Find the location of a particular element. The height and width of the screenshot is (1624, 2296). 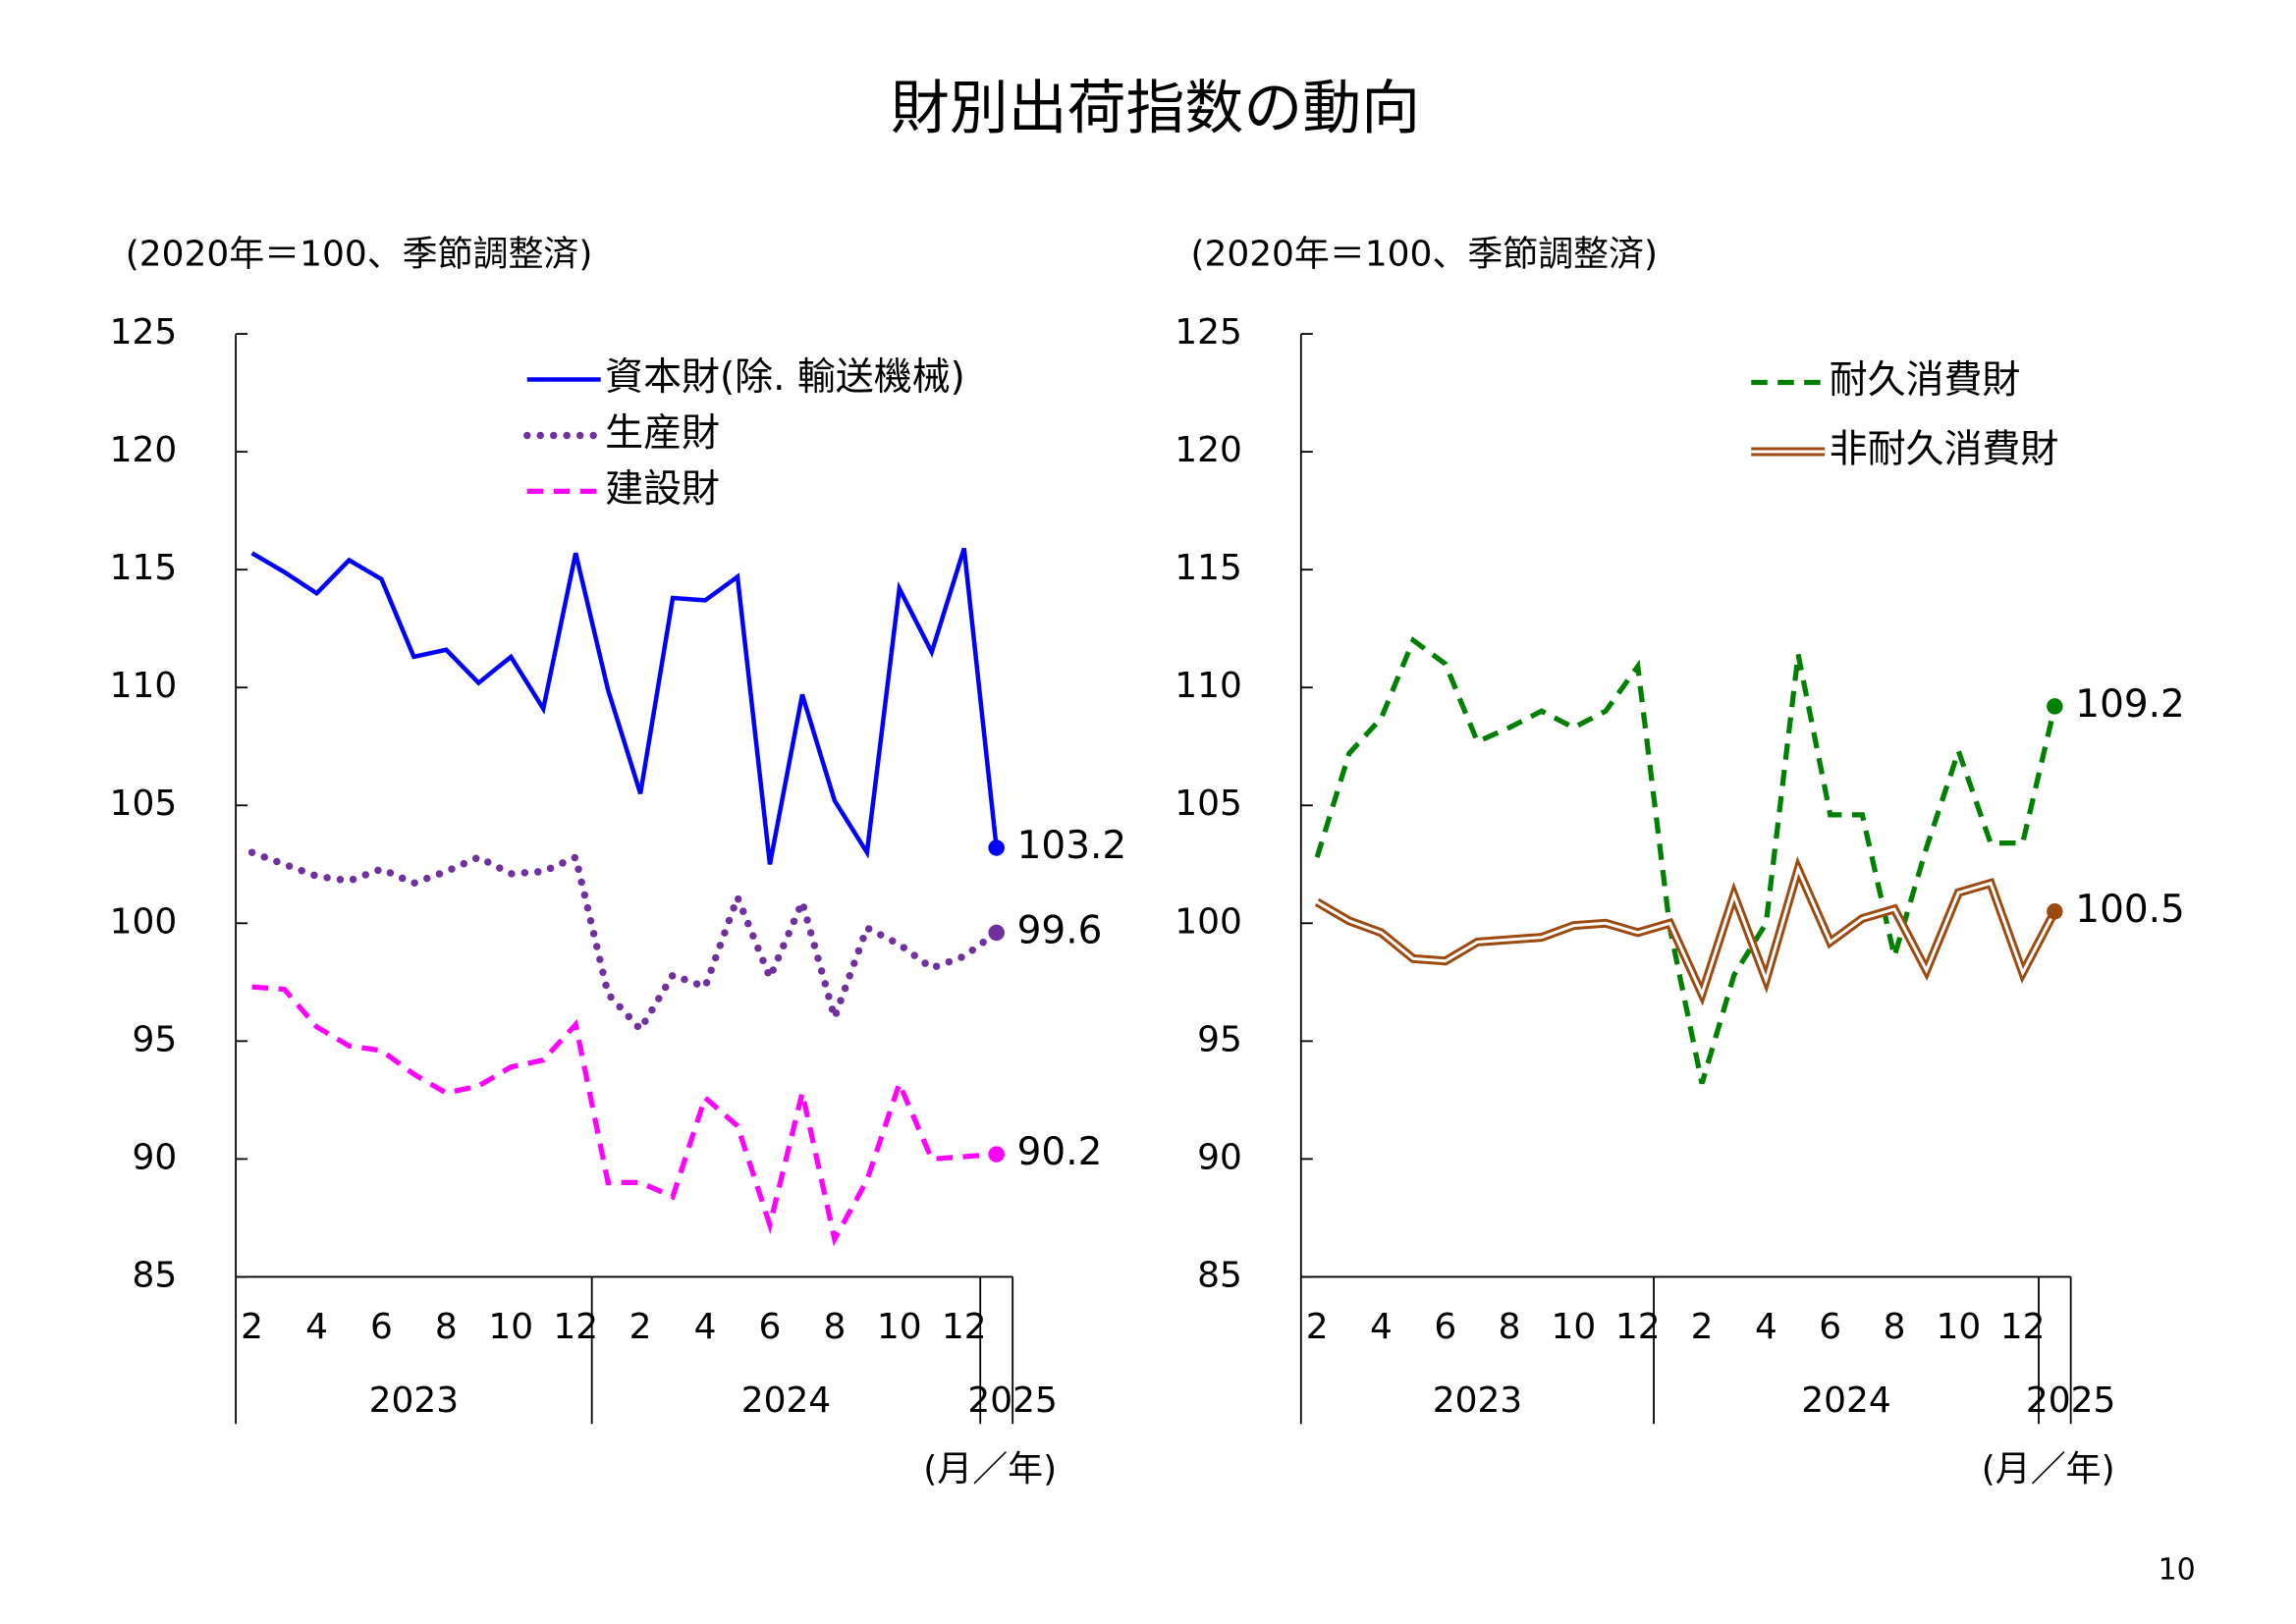

end-label: 90.2 is located at coordinates (1060, 1152).